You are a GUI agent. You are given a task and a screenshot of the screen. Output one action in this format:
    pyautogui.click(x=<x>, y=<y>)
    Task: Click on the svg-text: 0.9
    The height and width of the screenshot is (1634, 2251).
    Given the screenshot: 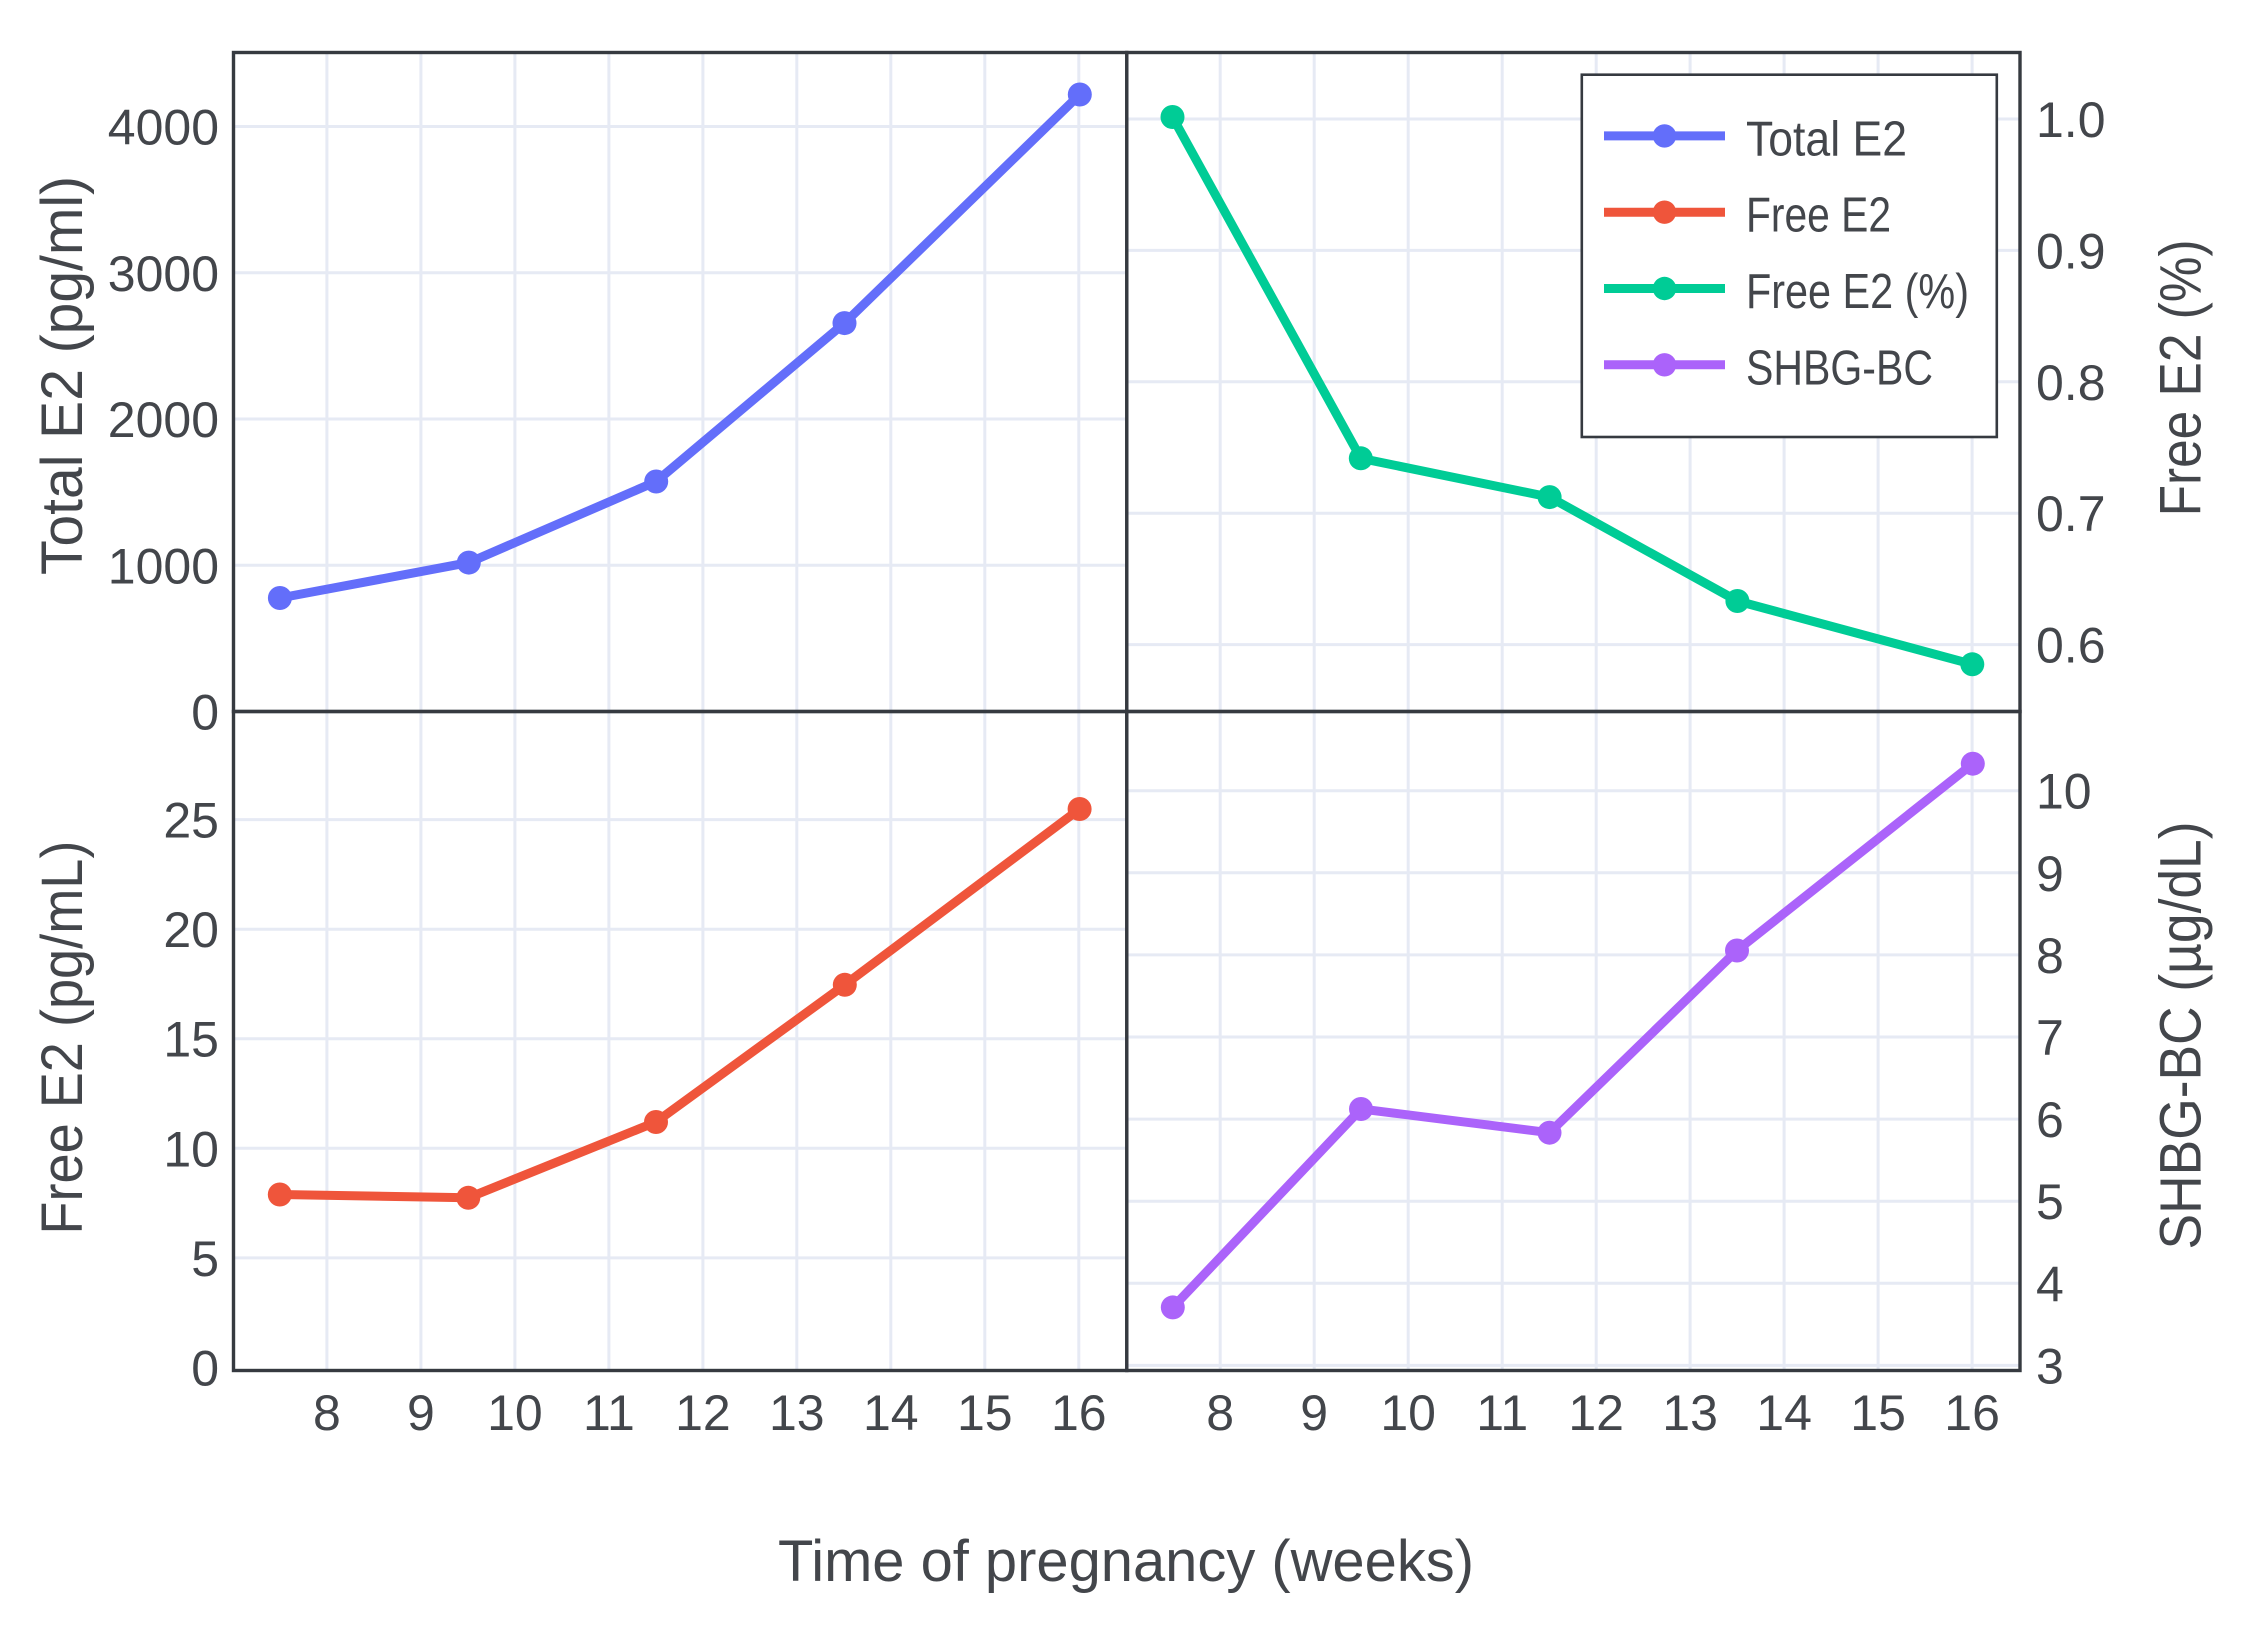 What is the action you would take?
    pyautogui.click(x=2071, y=251)
    